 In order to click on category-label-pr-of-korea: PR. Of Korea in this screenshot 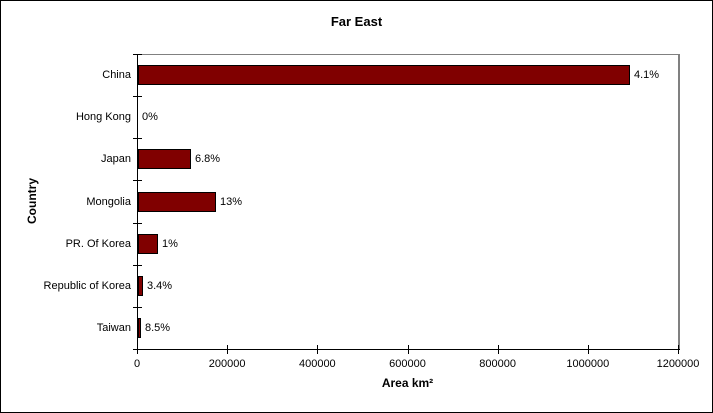, I will do `click(98, 243)`.